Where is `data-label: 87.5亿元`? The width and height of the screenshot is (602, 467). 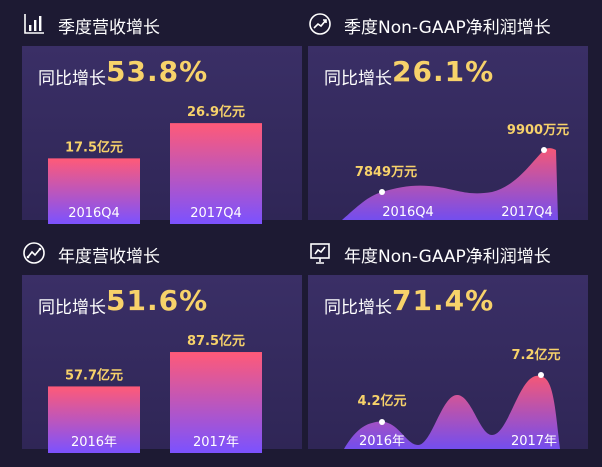
data-label: 87.5亿元 is located at coordinates (216, 341).